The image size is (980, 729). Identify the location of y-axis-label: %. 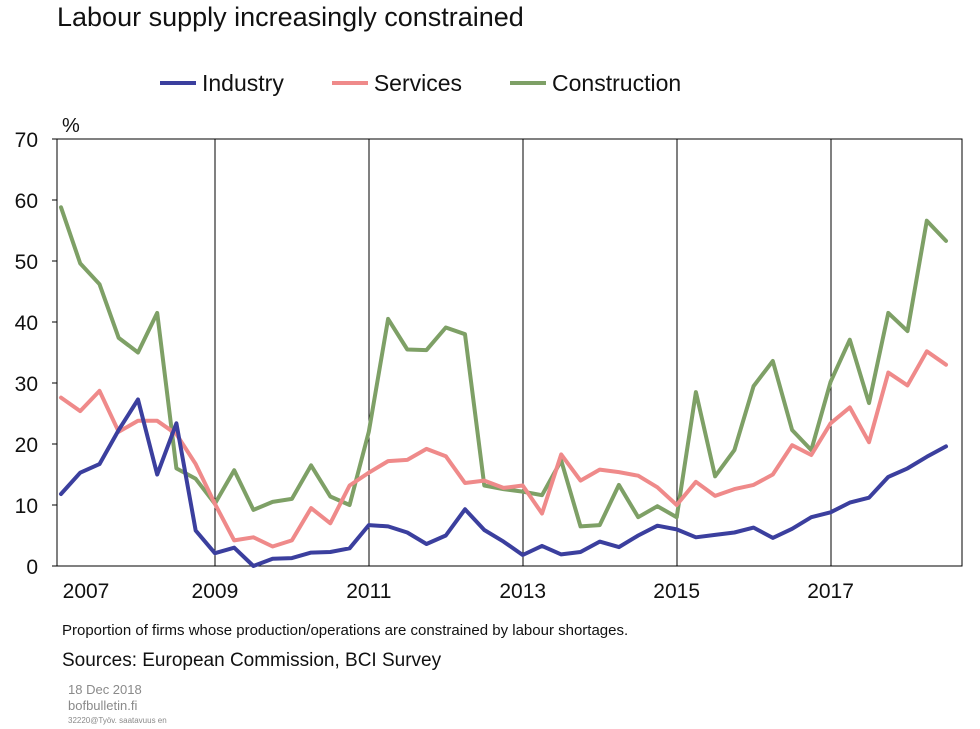
(71, 126).